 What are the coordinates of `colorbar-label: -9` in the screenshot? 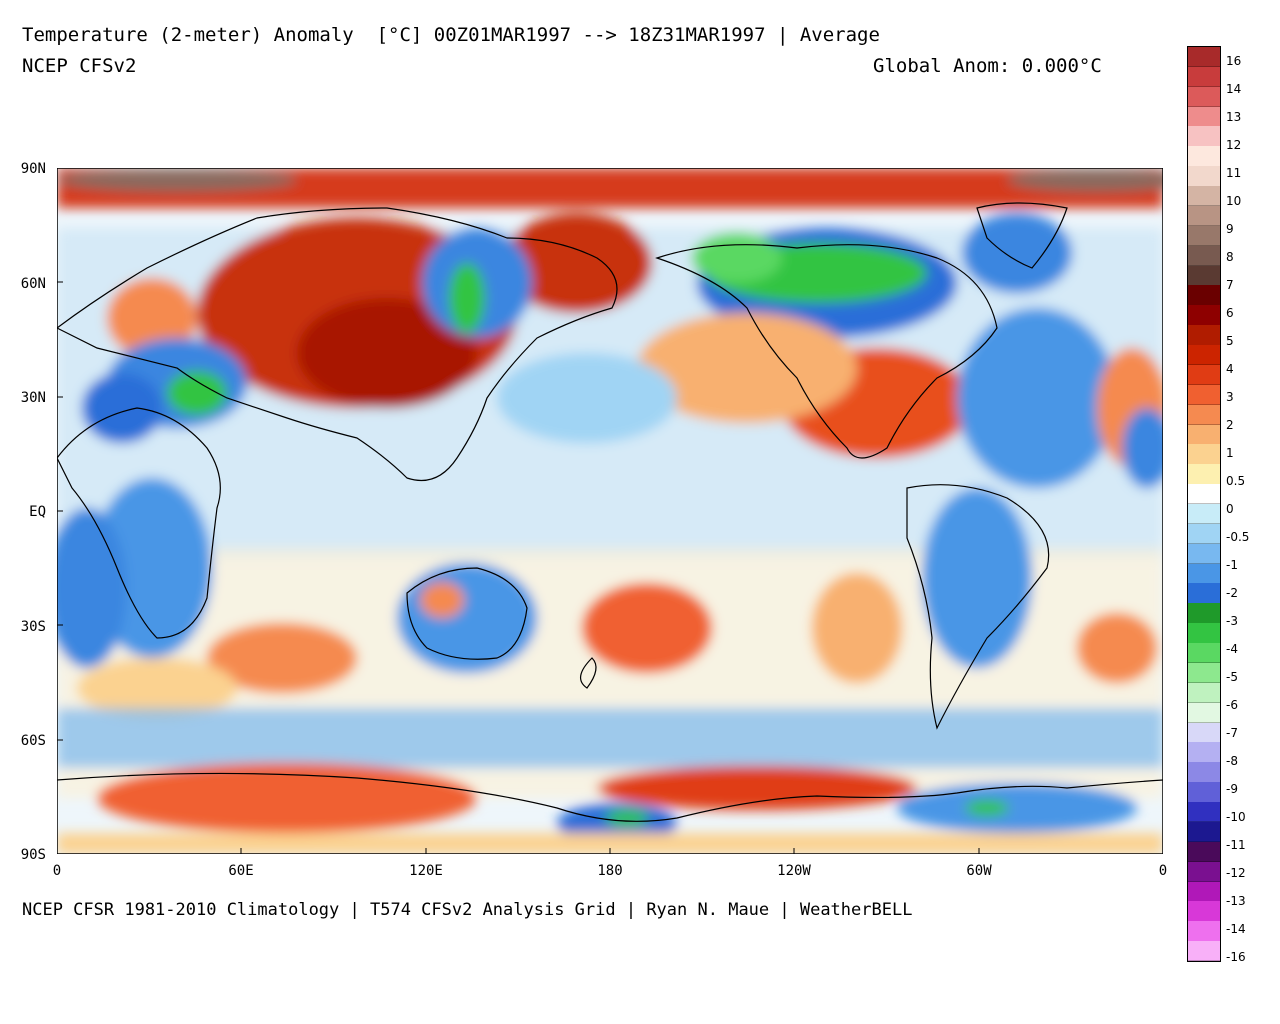 It's located at (1232, 789).